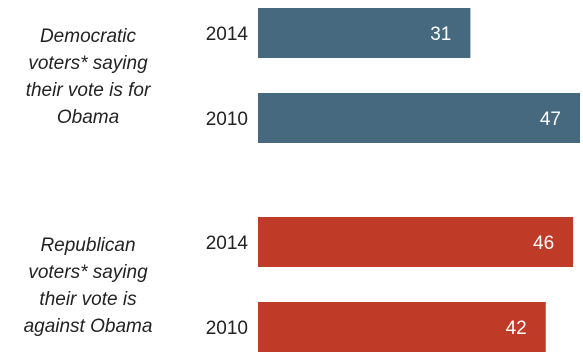  I want to click on group-label-line: Democratic, so click(88, 36).